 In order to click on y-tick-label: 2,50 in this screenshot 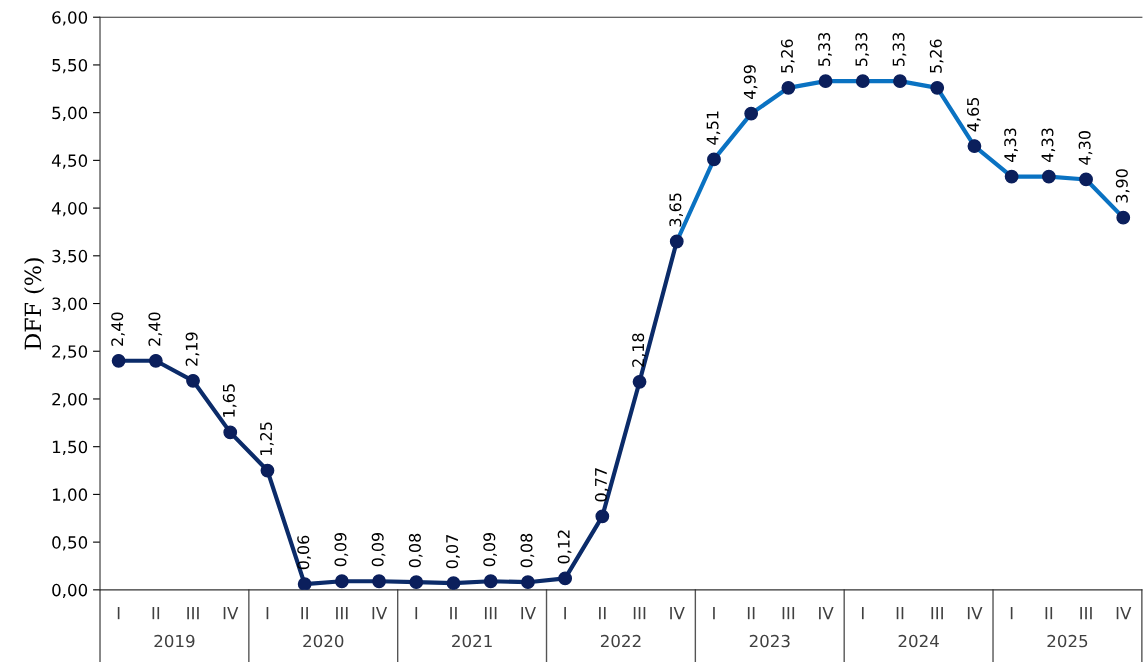, I will do `click(70, 352)`.